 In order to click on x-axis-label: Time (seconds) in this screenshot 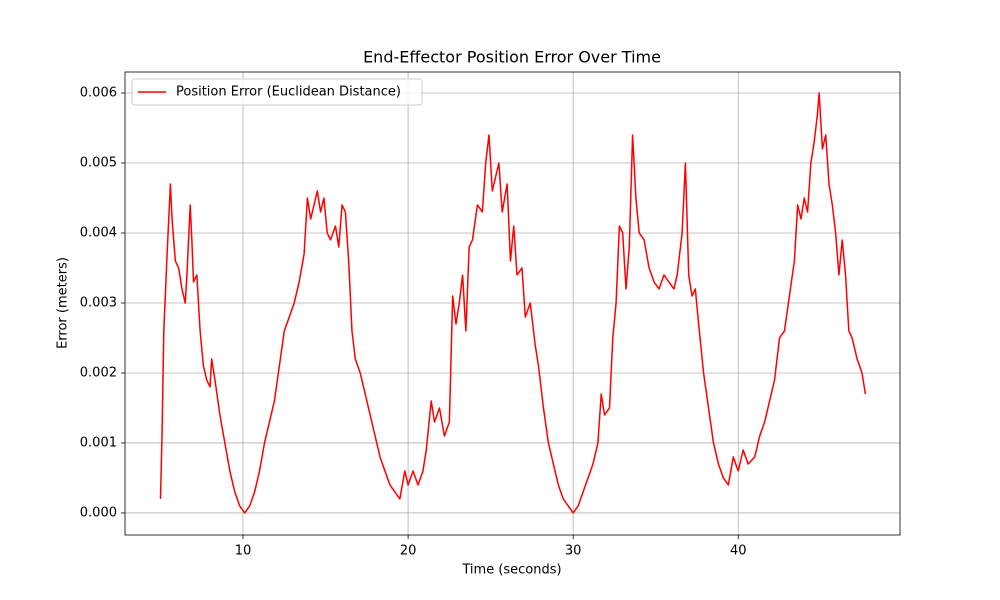, I will do `click(511, 570)`.